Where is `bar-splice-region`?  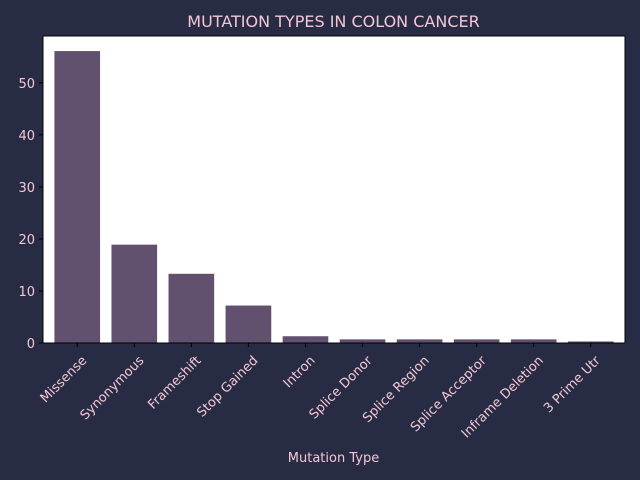 bar-splice-region is located at coordinates (419, 341).